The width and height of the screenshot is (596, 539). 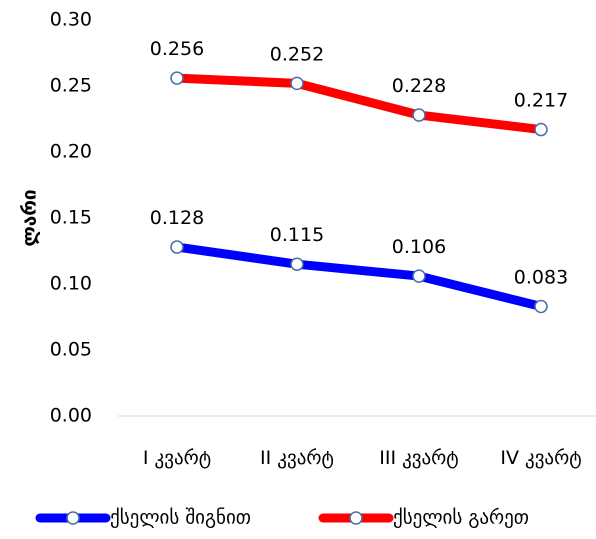 What do you see at coordinates (541, 277) in the screenshot?
I see `data-label: 0.083` at bounding box center [541, 277].